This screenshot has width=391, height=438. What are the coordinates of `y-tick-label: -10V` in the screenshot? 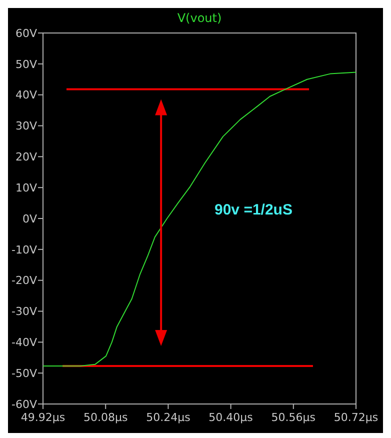 It's located at (25, 249).